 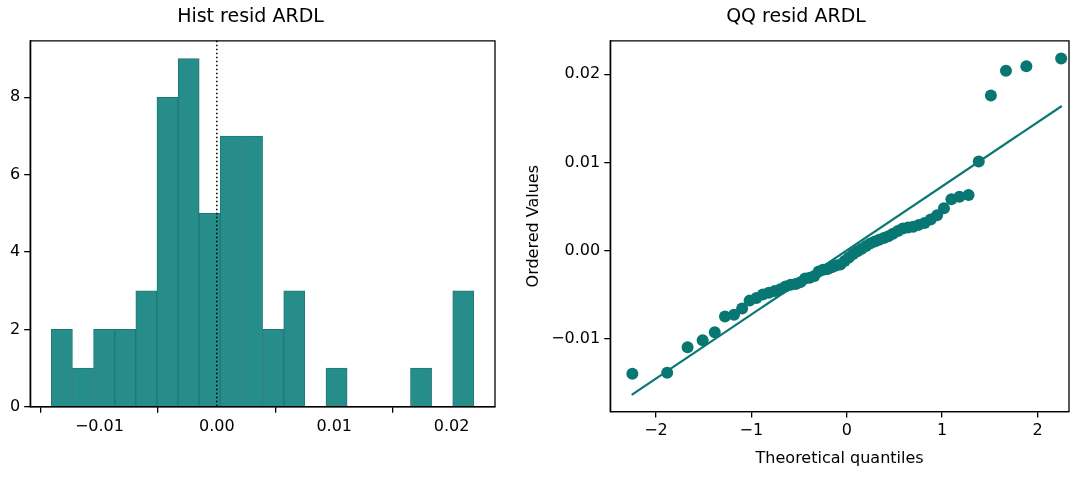 What do you see at coordinates (846, 430) in the screenshot?
I see `x-tick-label: 0` at bounding box center [846, 430].